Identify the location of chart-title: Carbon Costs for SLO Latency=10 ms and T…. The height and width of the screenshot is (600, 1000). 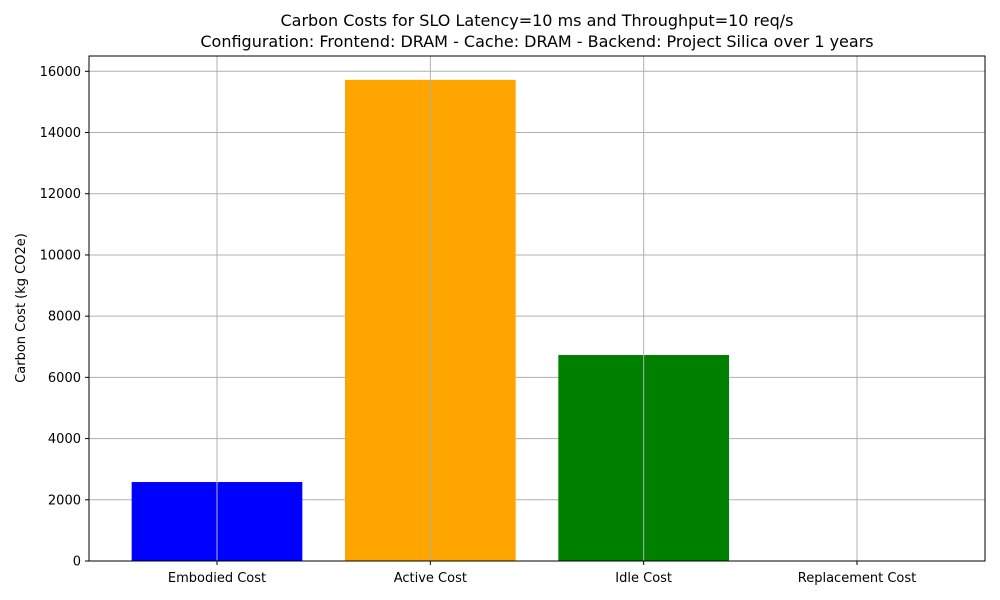
(536, 20).